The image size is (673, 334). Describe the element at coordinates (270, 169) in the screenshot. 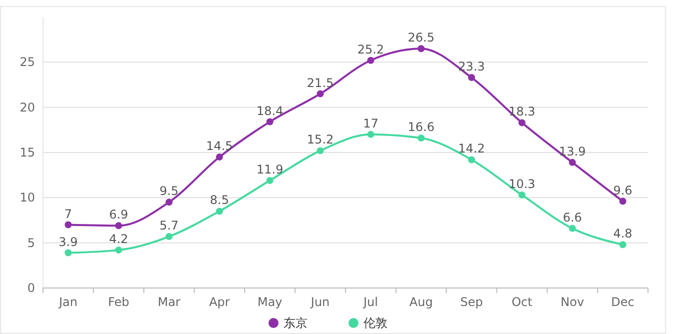

I see `data-label: 11.9` at that location.